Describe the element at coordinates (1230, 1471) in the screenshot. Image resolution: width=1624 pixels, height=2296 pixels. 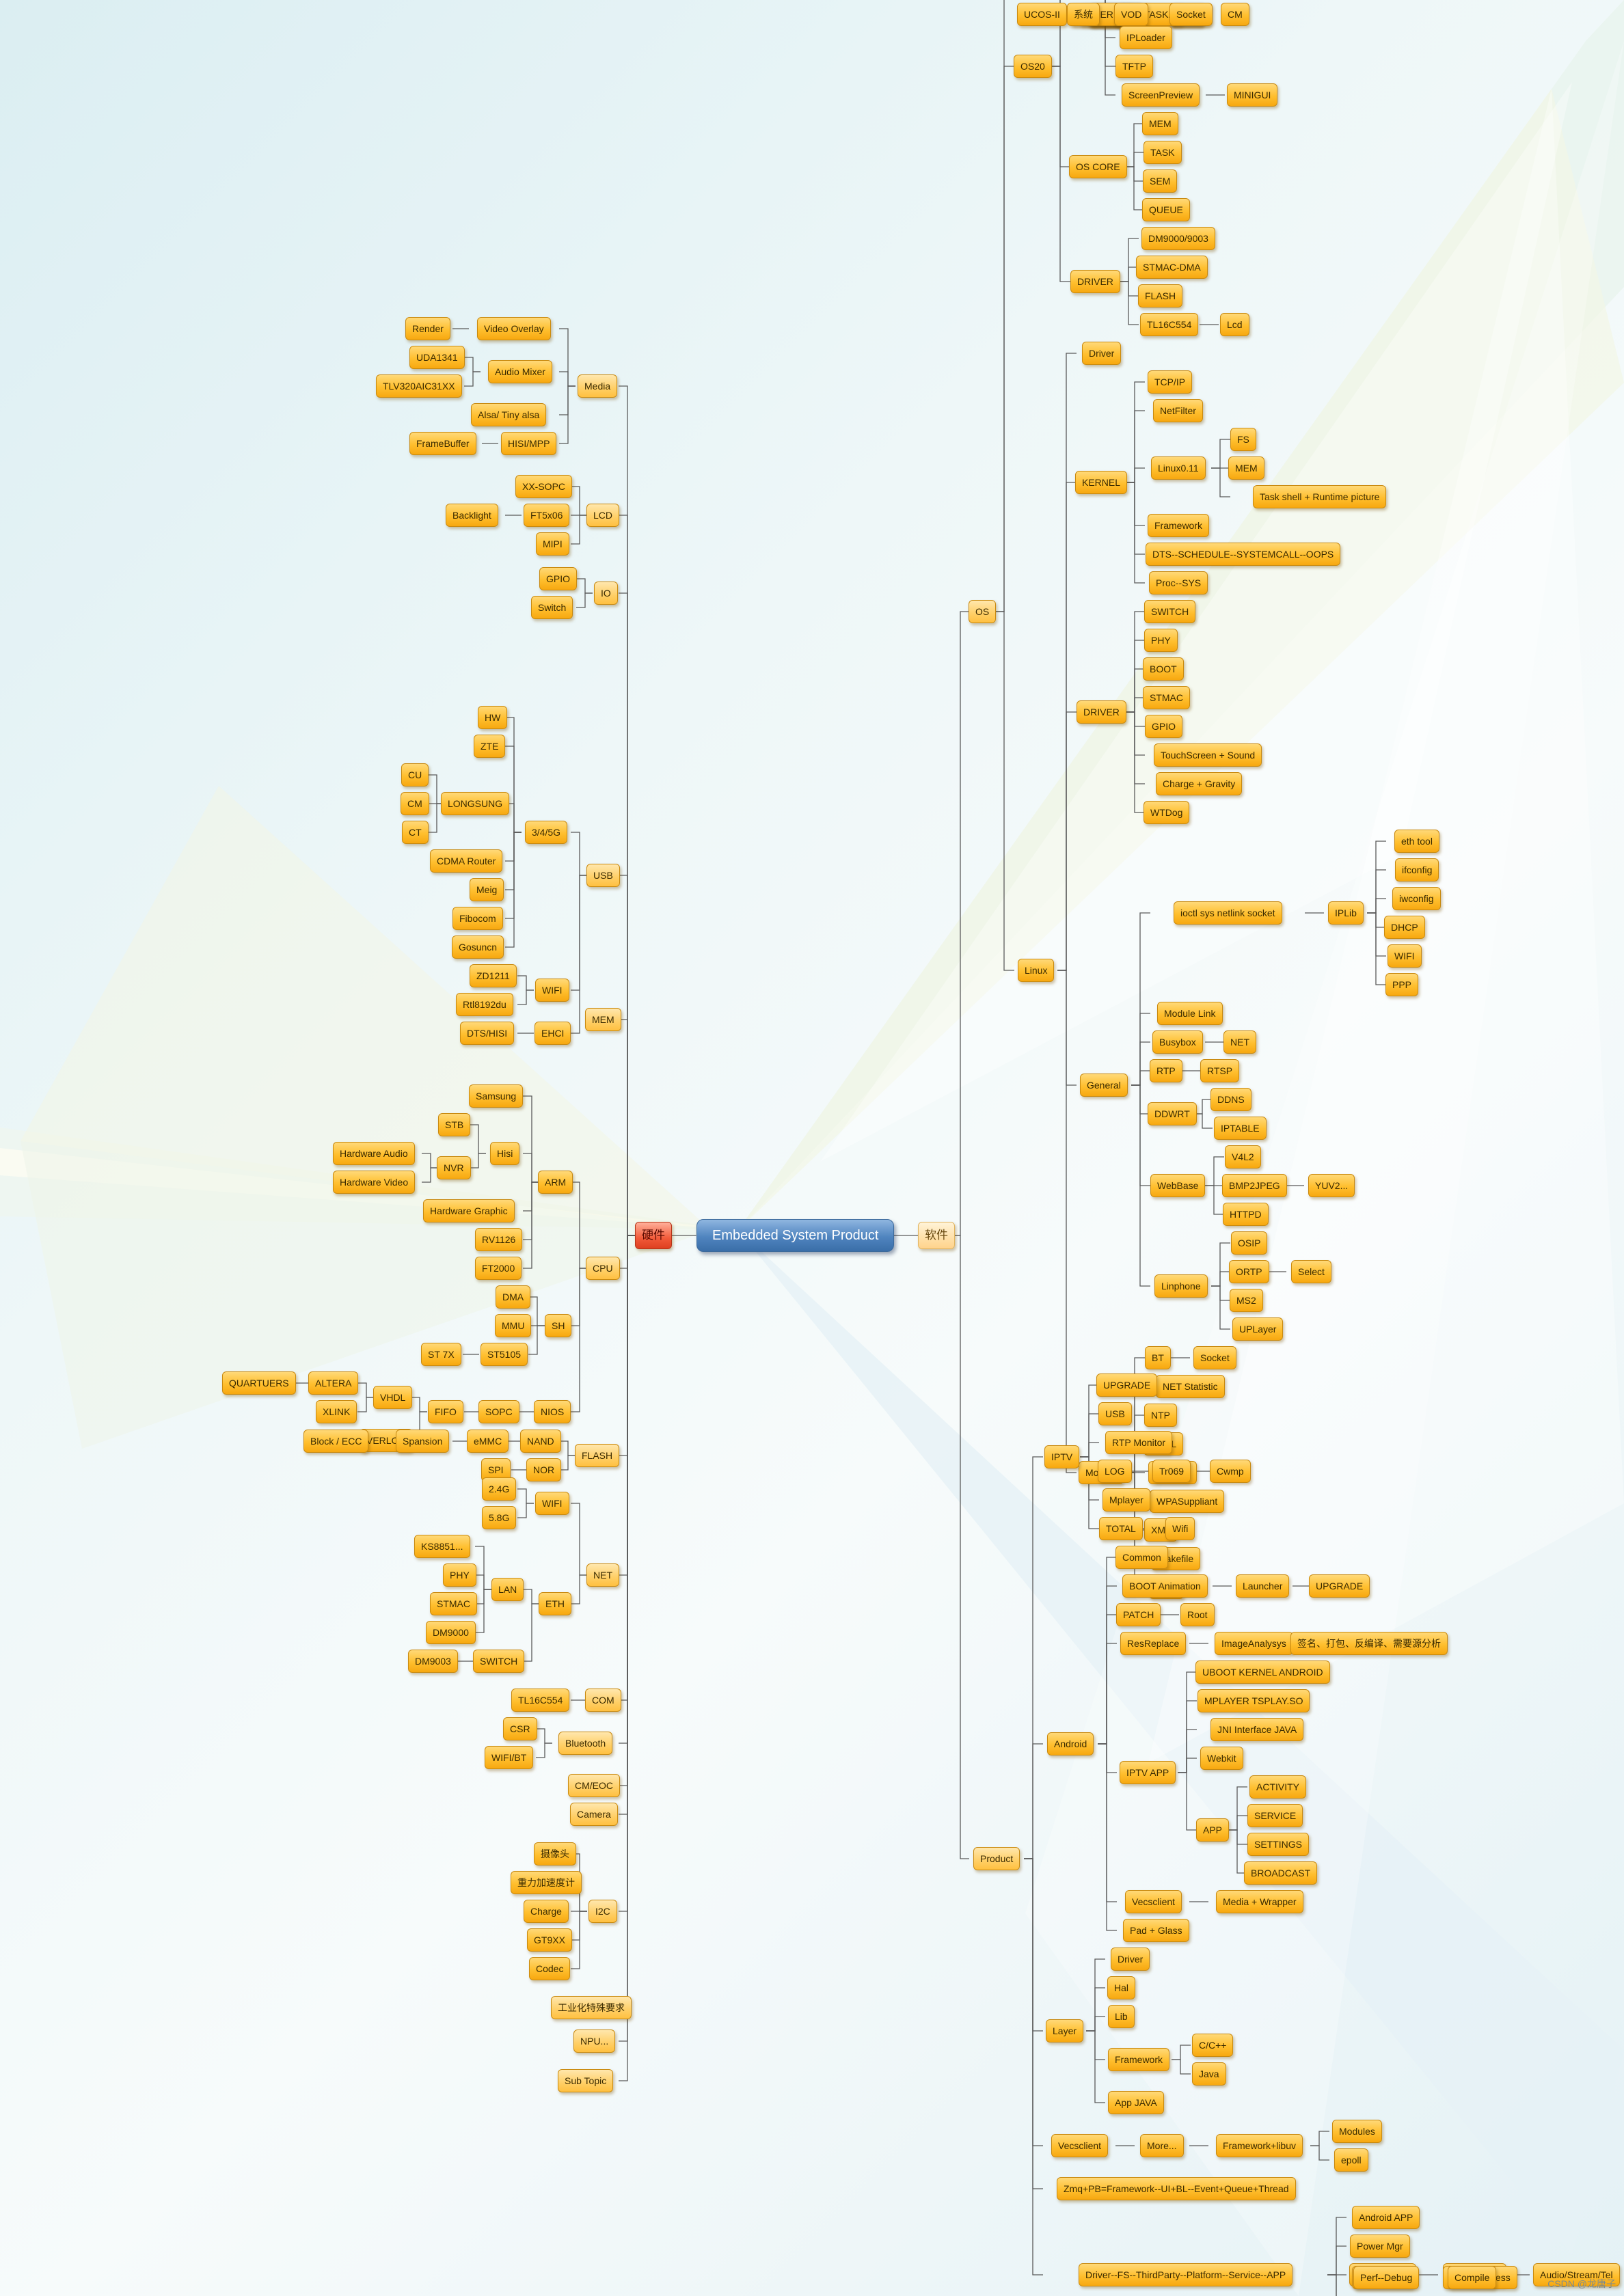
I see `node-cwmp: Cwmp` at that location.